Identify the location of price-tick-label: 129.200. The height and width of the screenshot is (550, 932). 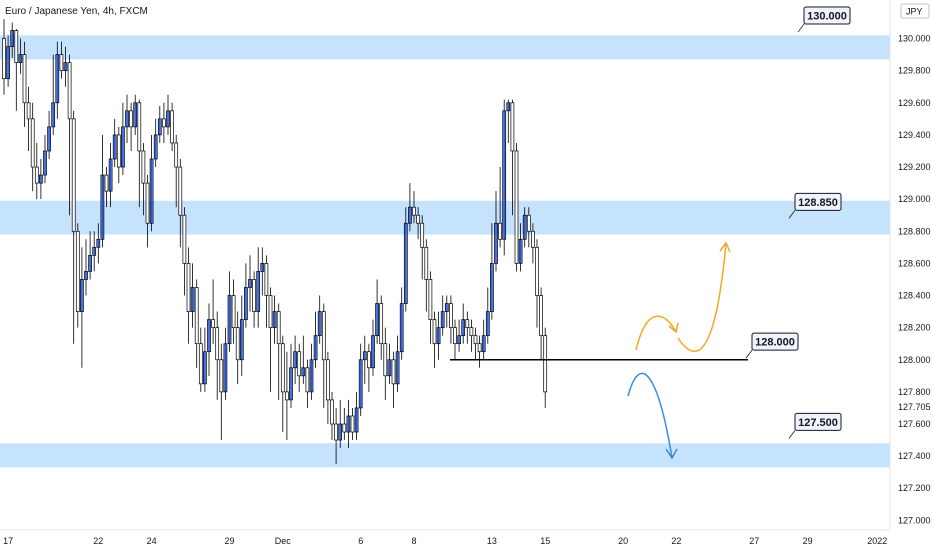
(914, 167).